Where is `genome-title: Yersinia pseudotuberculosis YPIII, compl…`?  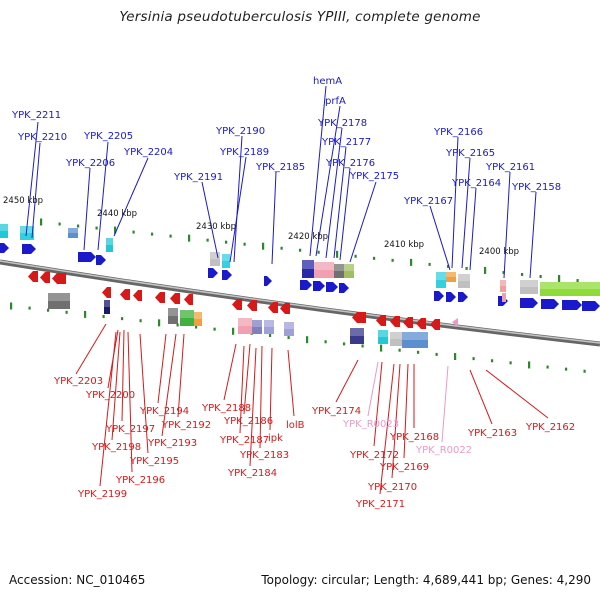 genome-title: Yersinia pseudotuberculosis YPIII, compl… is located at coordinates (300, 17).